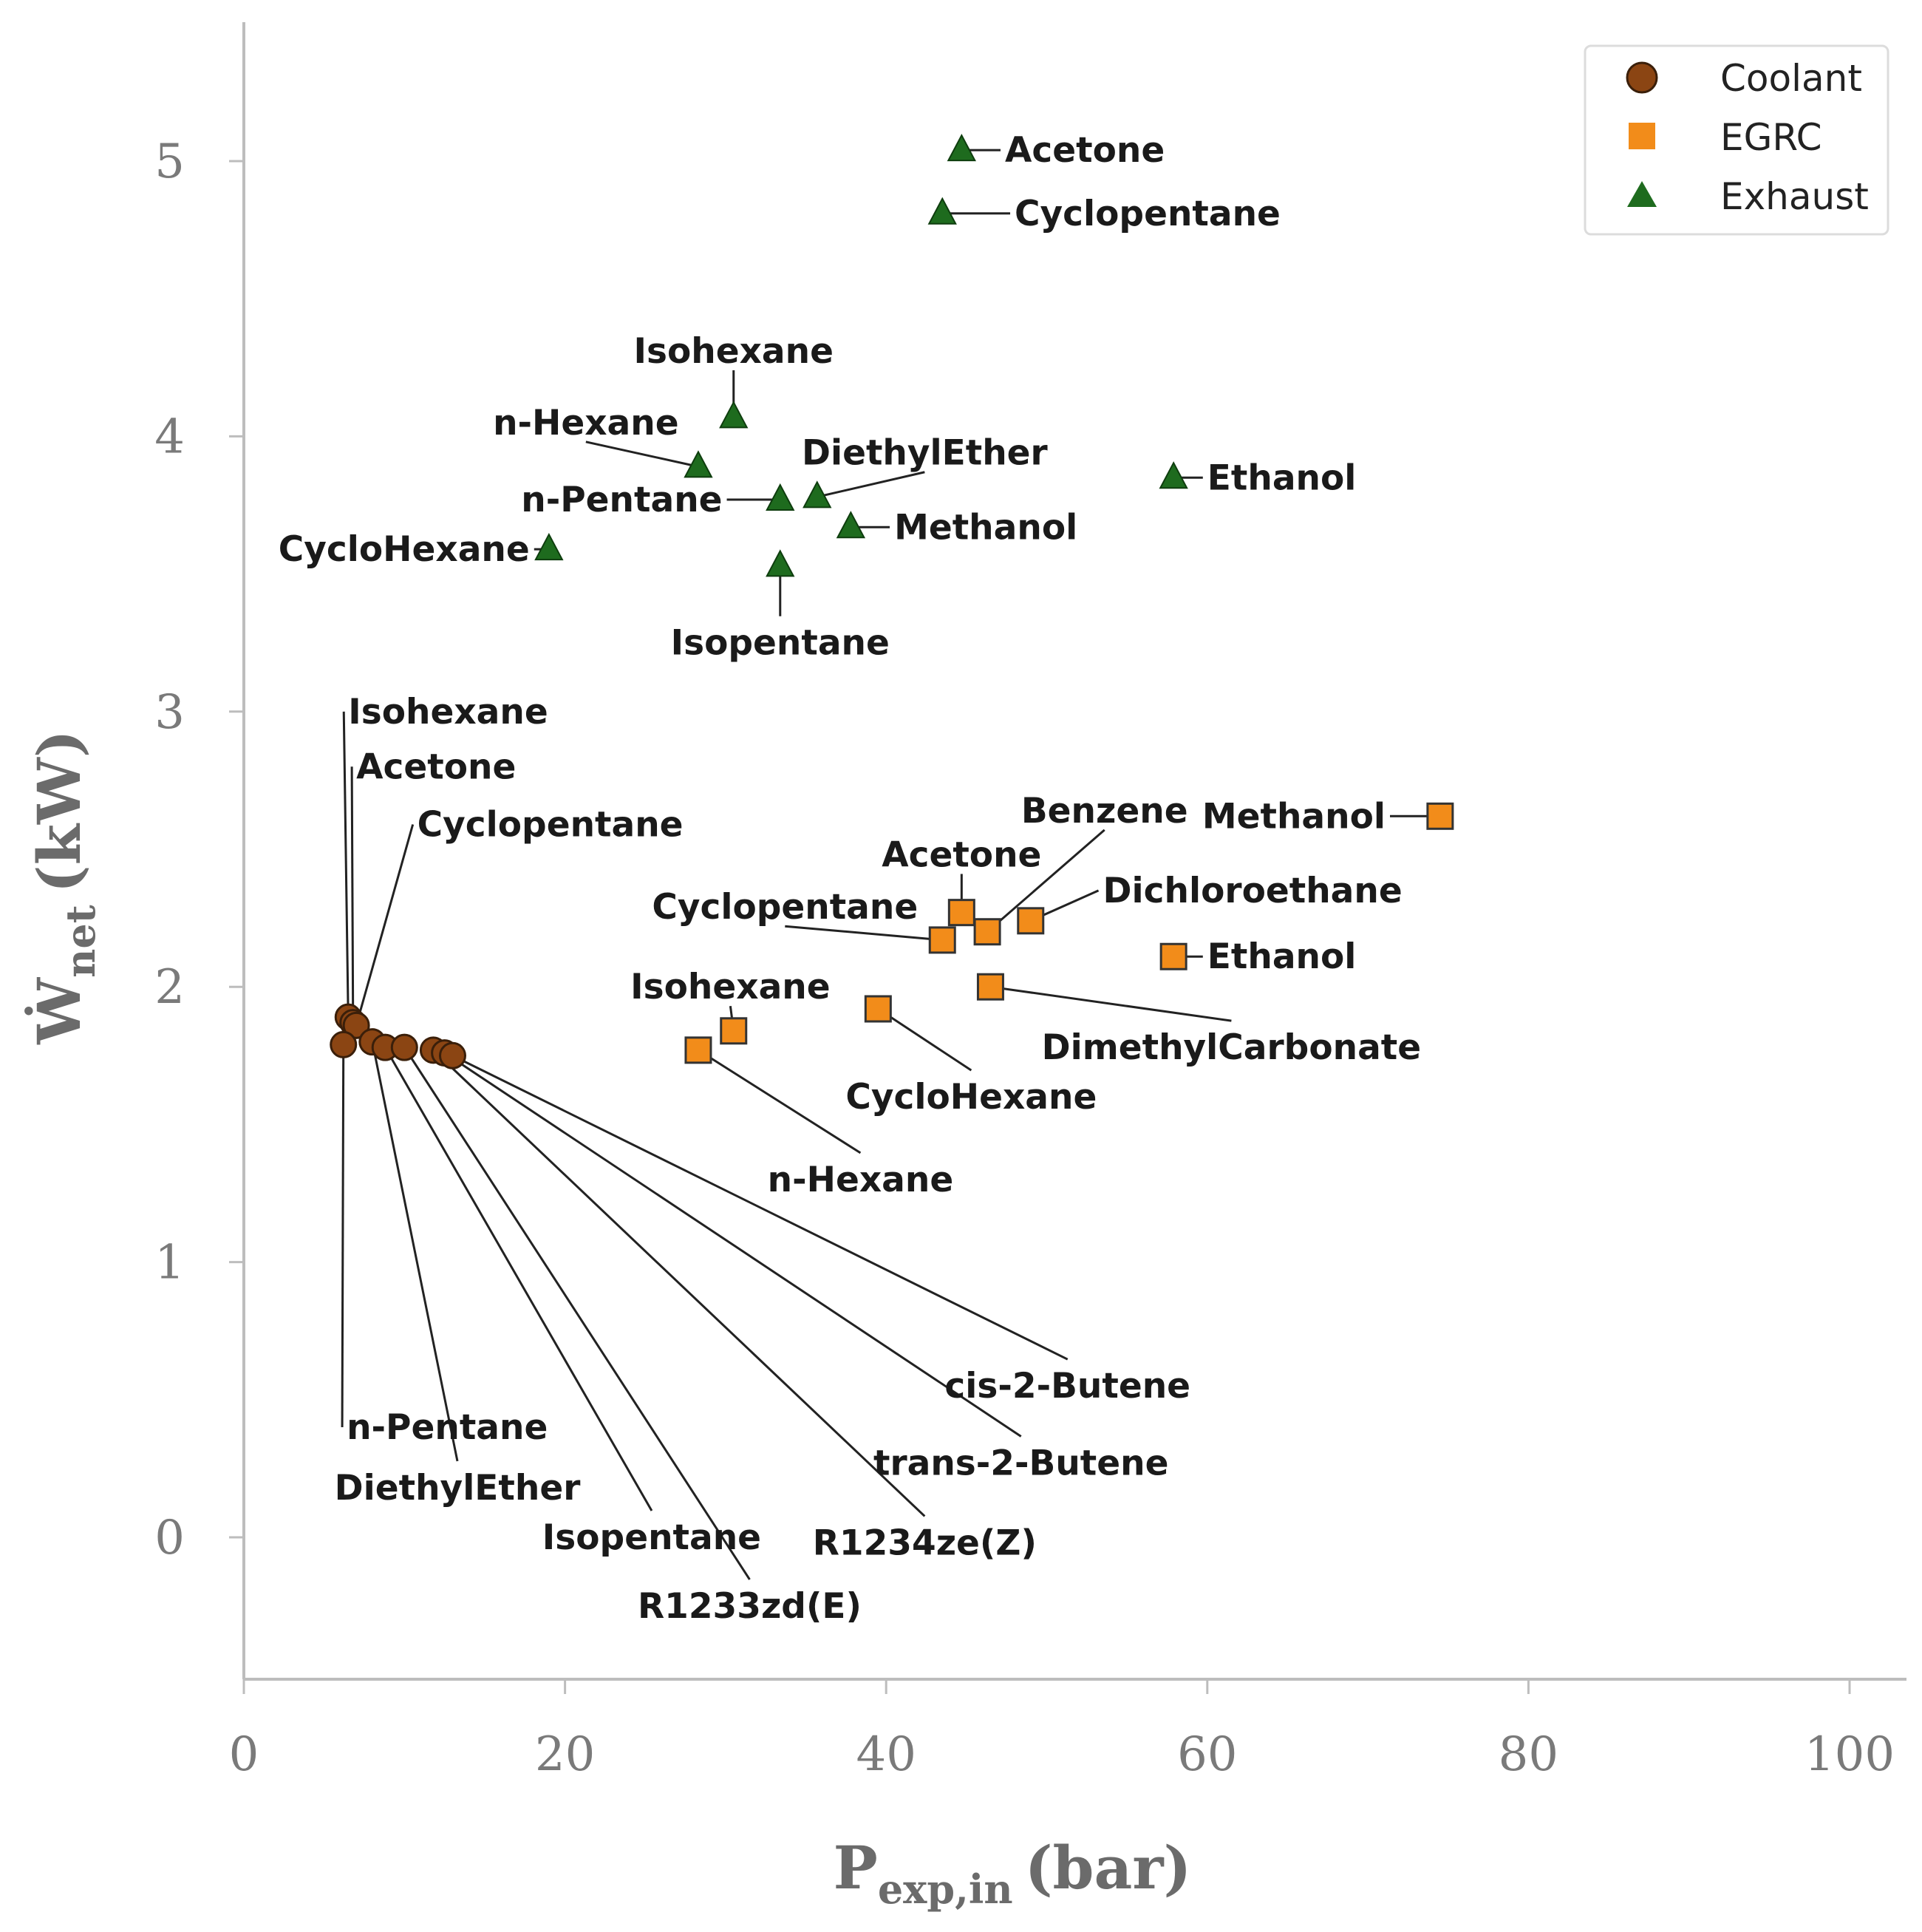 This screenshot has height=1932, width=1922. What do you see at coordinates (990, 987) in the screenshot?
I see `marker-egrc-dimethylcarbonate` at bounding box center [990, 987].